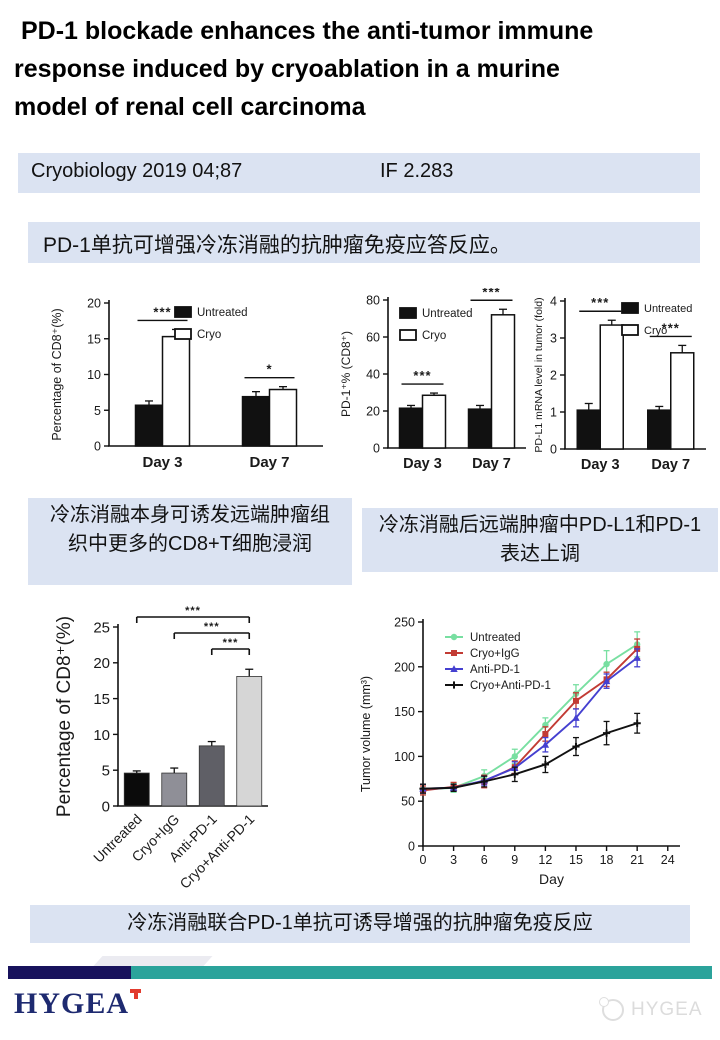 The image size is (720, 1040). What do you see at coordinates (668, 860) in the screenshot?
I see `svg-text: 24` at bounding box center [668, 860].